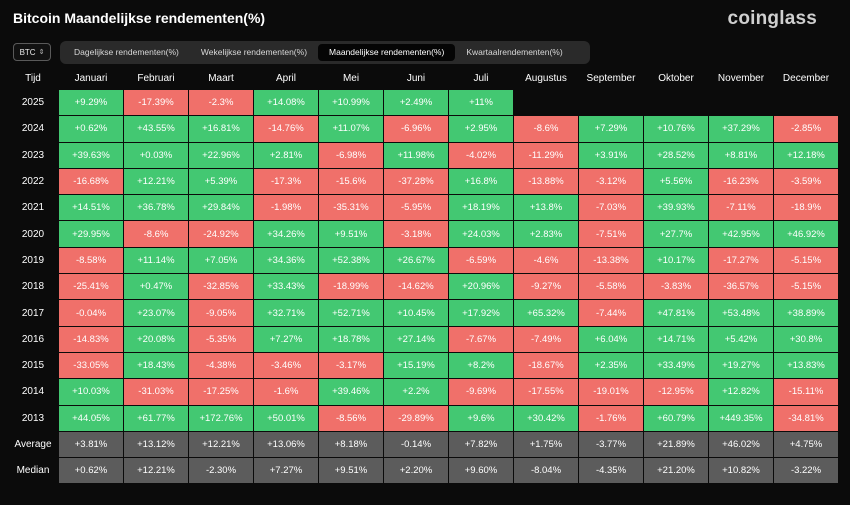 The image size is (850, 505). Describe the element at coordinates (546, 444) in the screenshot. I see `summary-cell: +1.75%` at that location.